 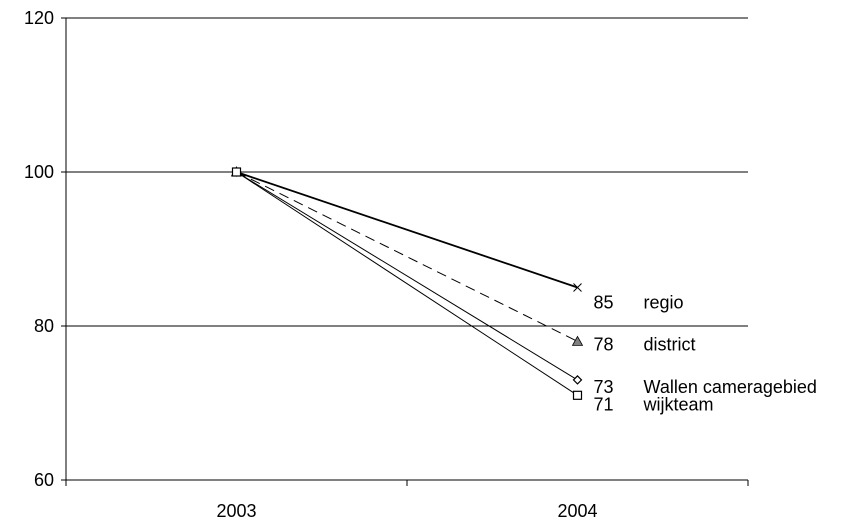 I want to click on series-line-regio, so click(x=407, y=230).